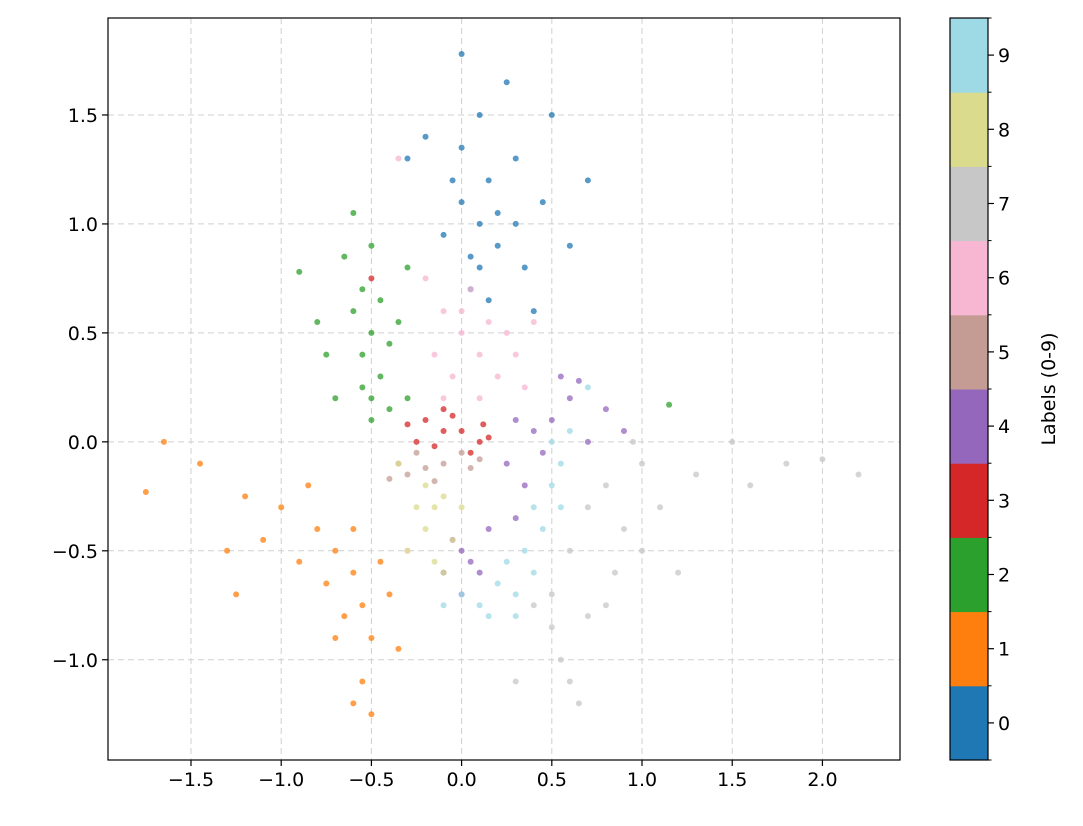 The height and width of the screenshot is (826, 1083). I want to click on x-tick-label: −1.5, so click(191, 780).